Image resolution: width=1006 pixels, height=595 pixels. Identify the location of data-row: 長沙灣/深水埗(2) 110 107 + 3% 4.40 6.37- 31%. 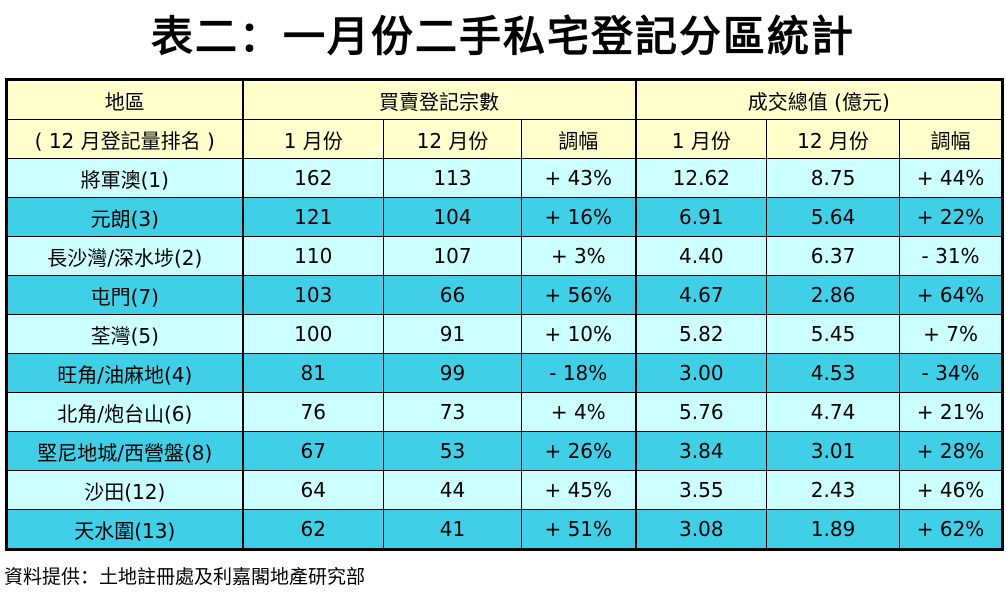
(505, 256).